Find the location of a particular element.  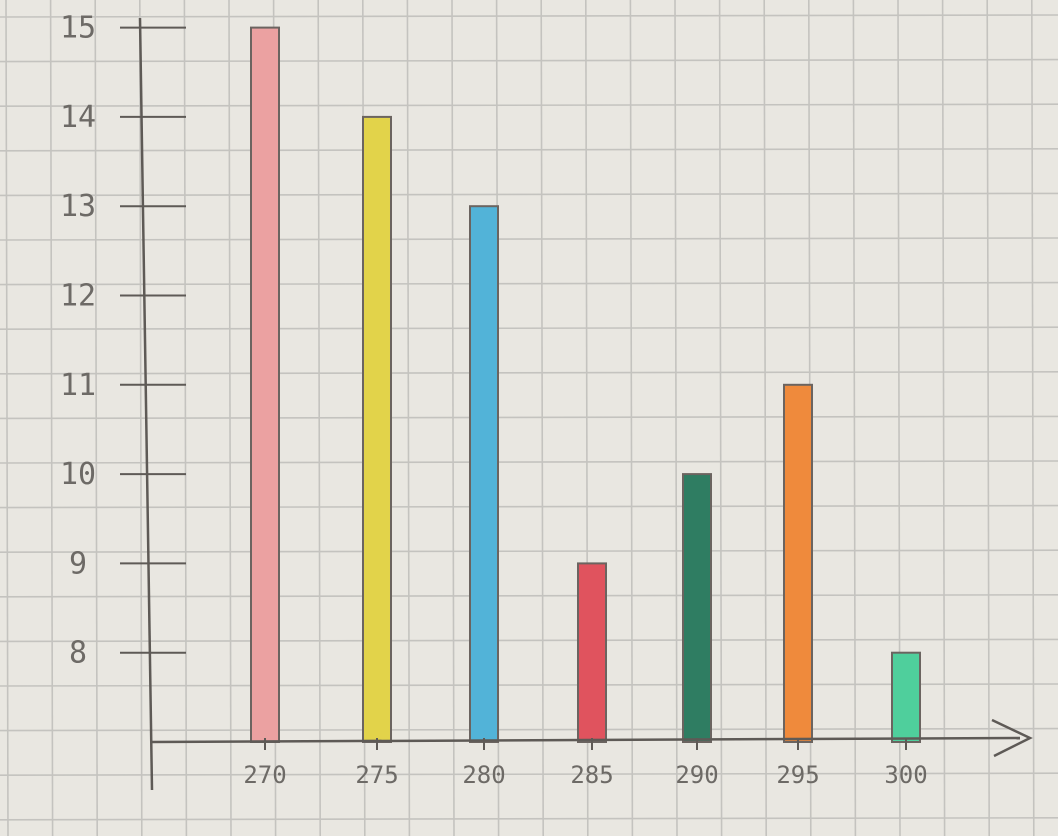

x-tick-label: 270 is located at coordinates (264, 775).